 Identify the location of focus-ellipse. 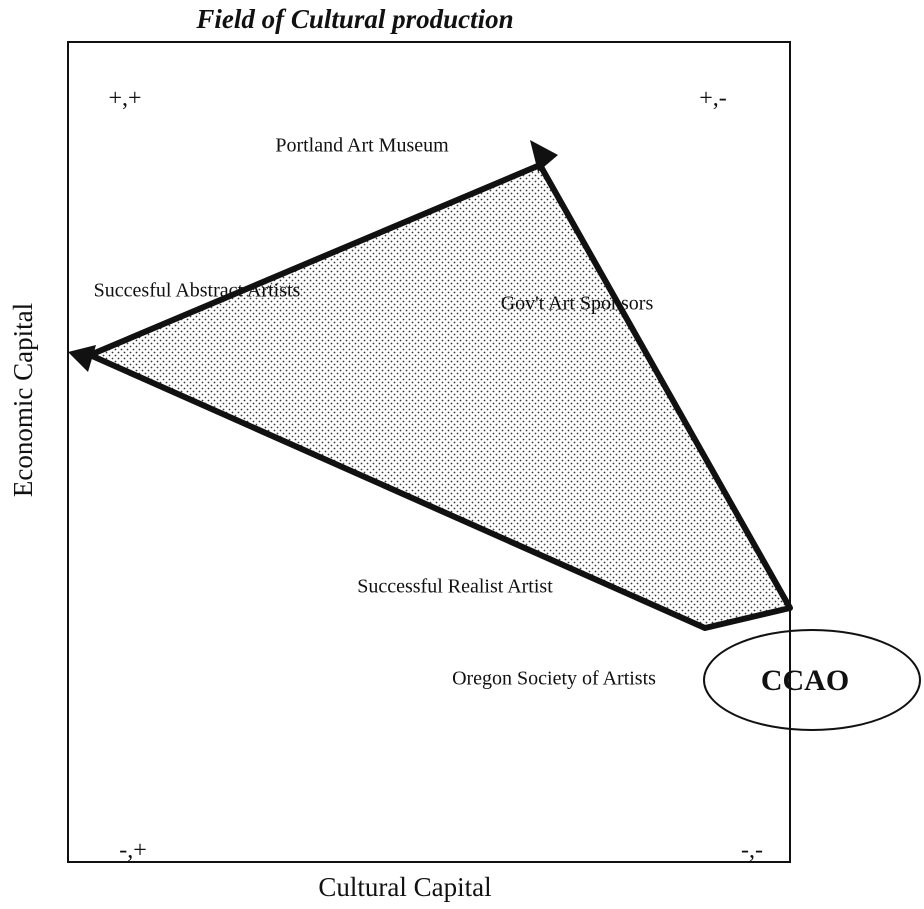
(812, 680).